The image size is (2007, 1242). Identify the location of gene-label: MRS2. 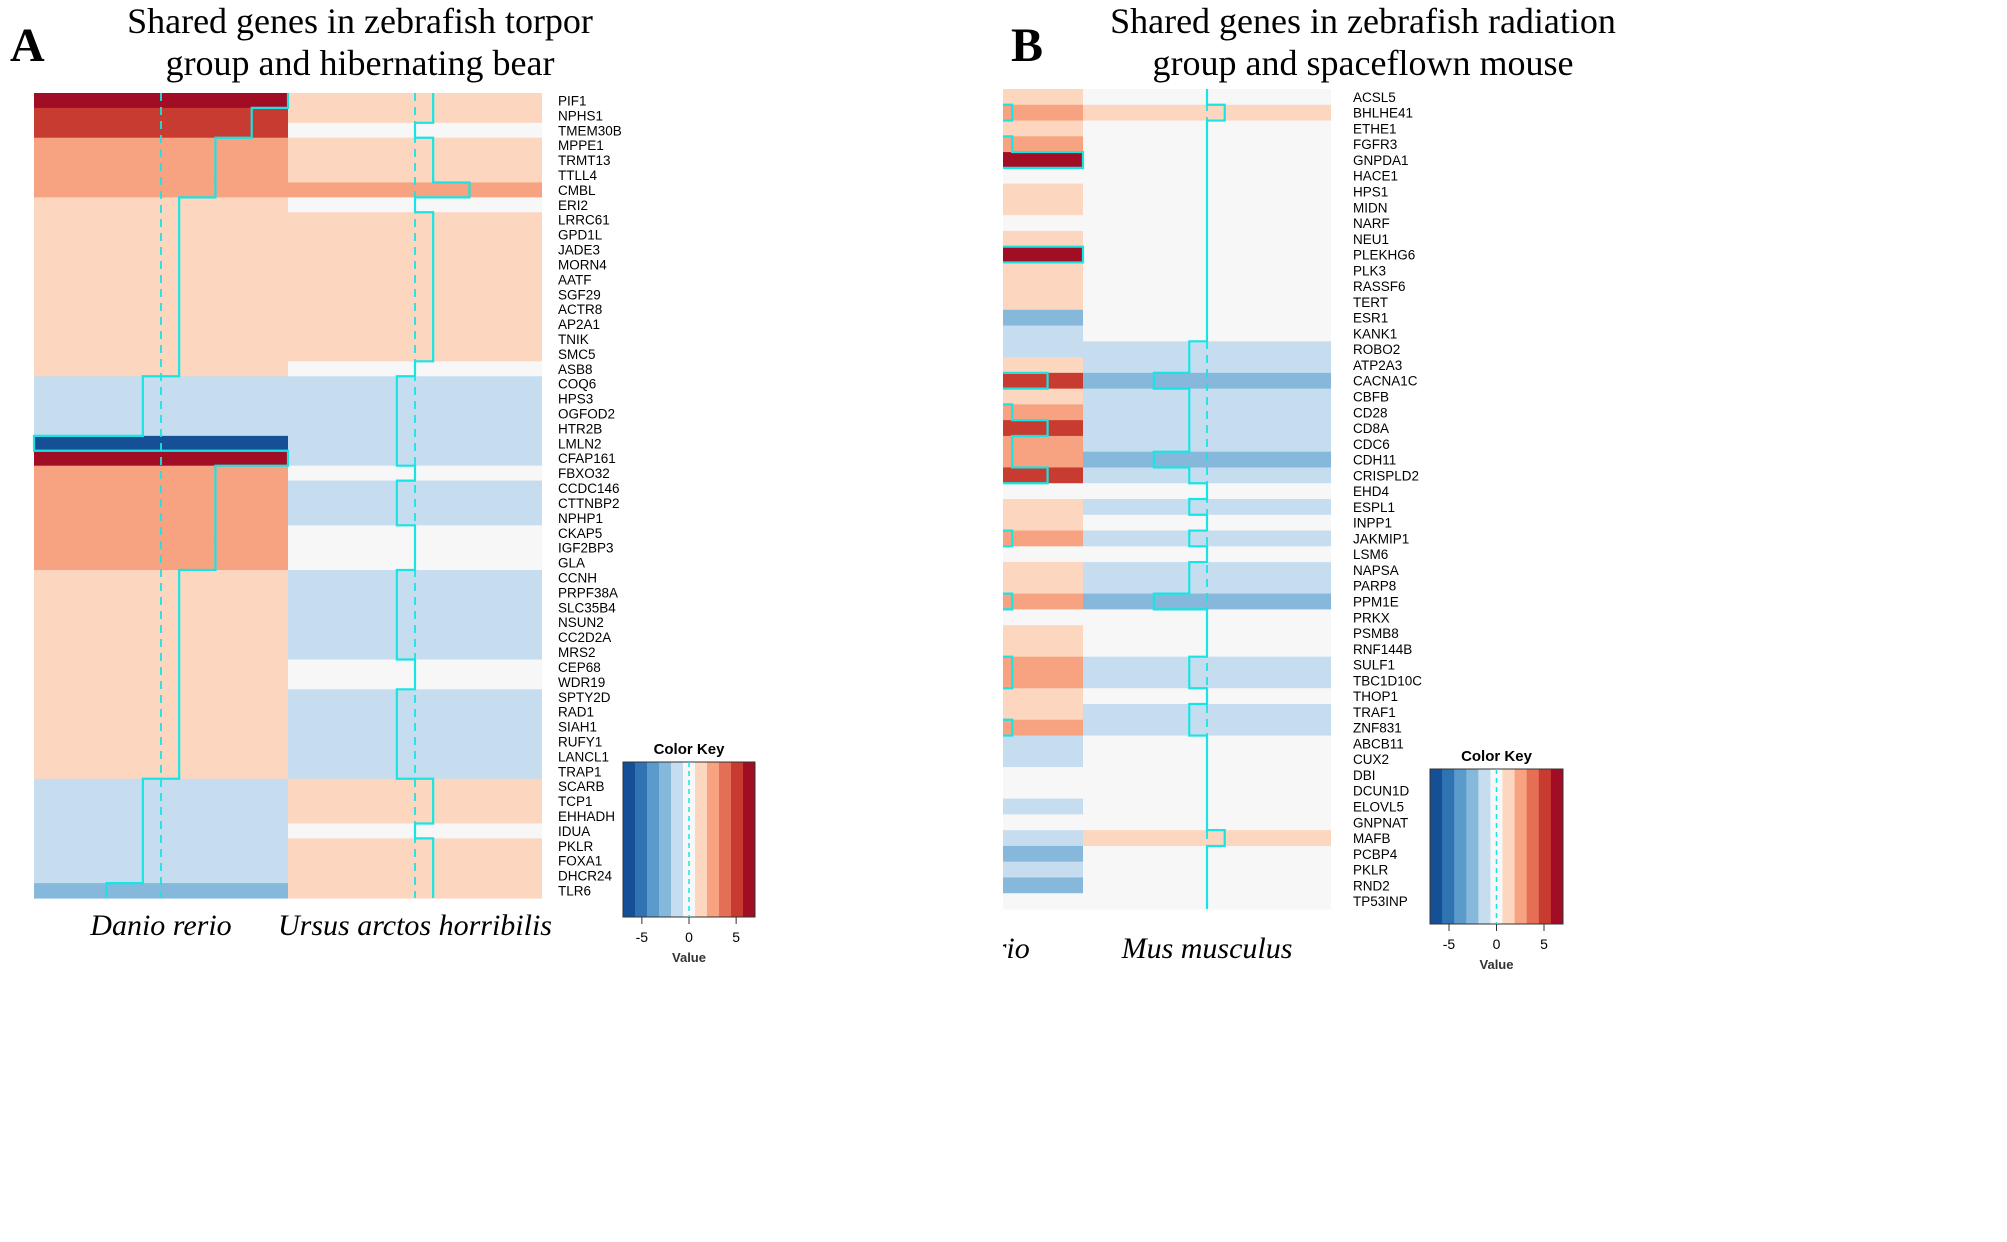
(577, 652).